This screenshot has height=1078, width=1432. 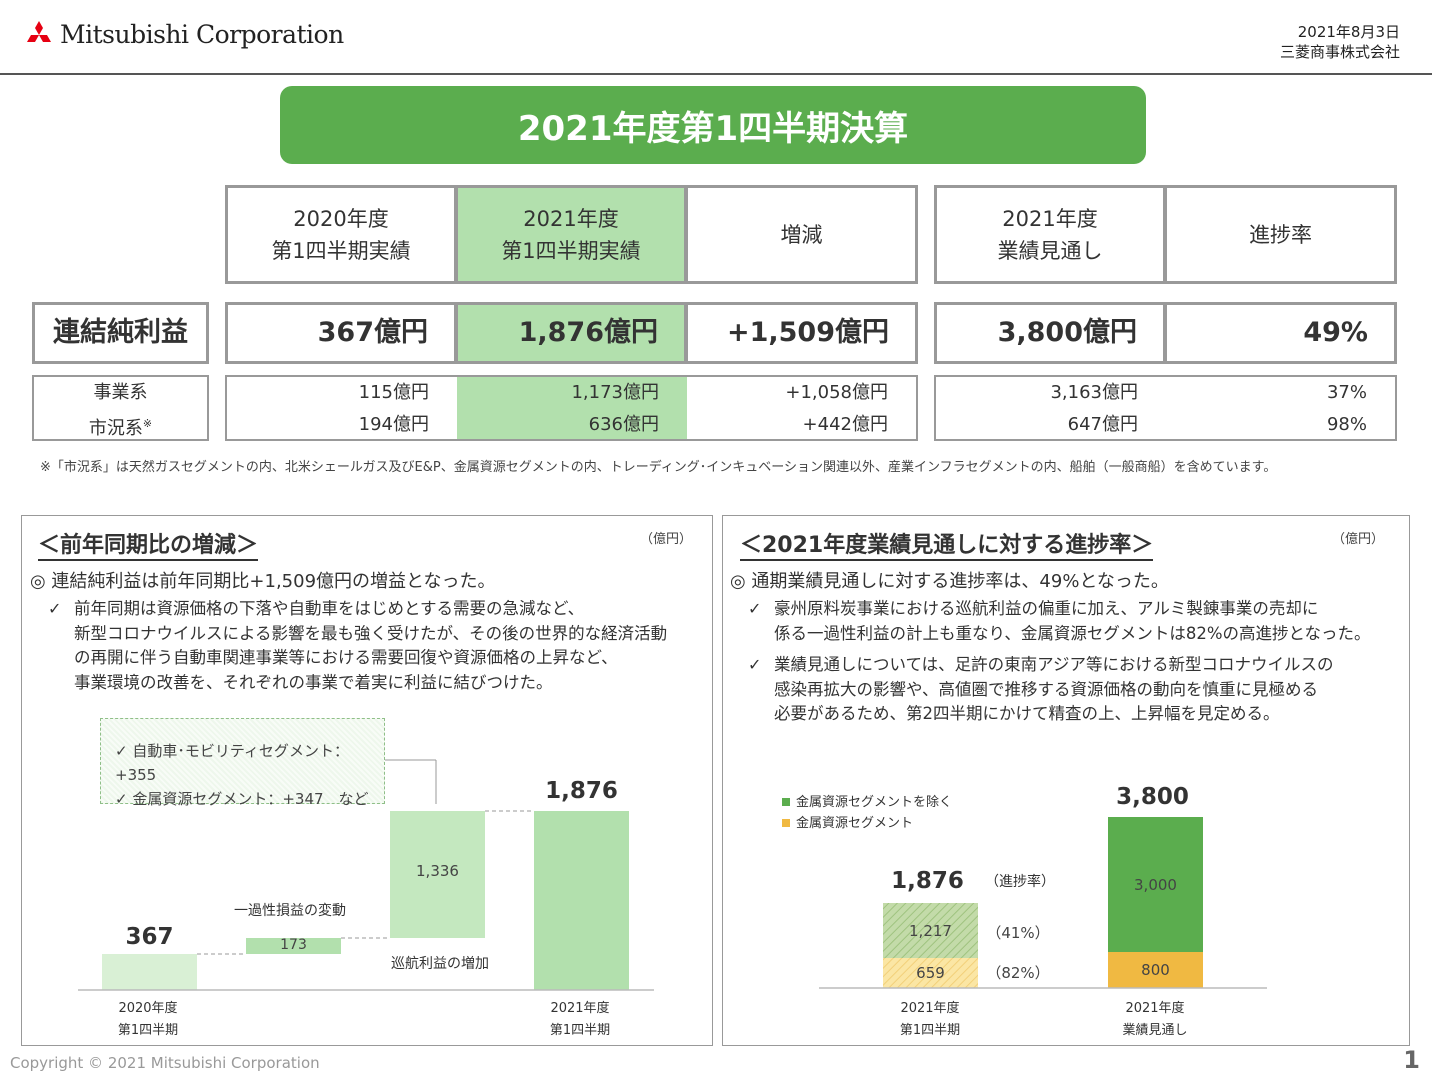 I want to click on col-header-2021q1: 2021年度 第1四半期実績, so click(x=571, y=234).